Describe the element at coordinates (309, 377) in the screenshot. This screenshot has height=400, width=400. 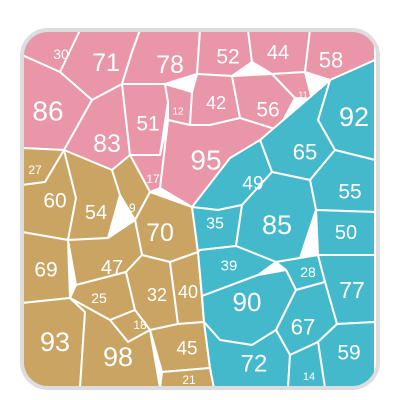
I see `cell-label-14: 14` at that location.